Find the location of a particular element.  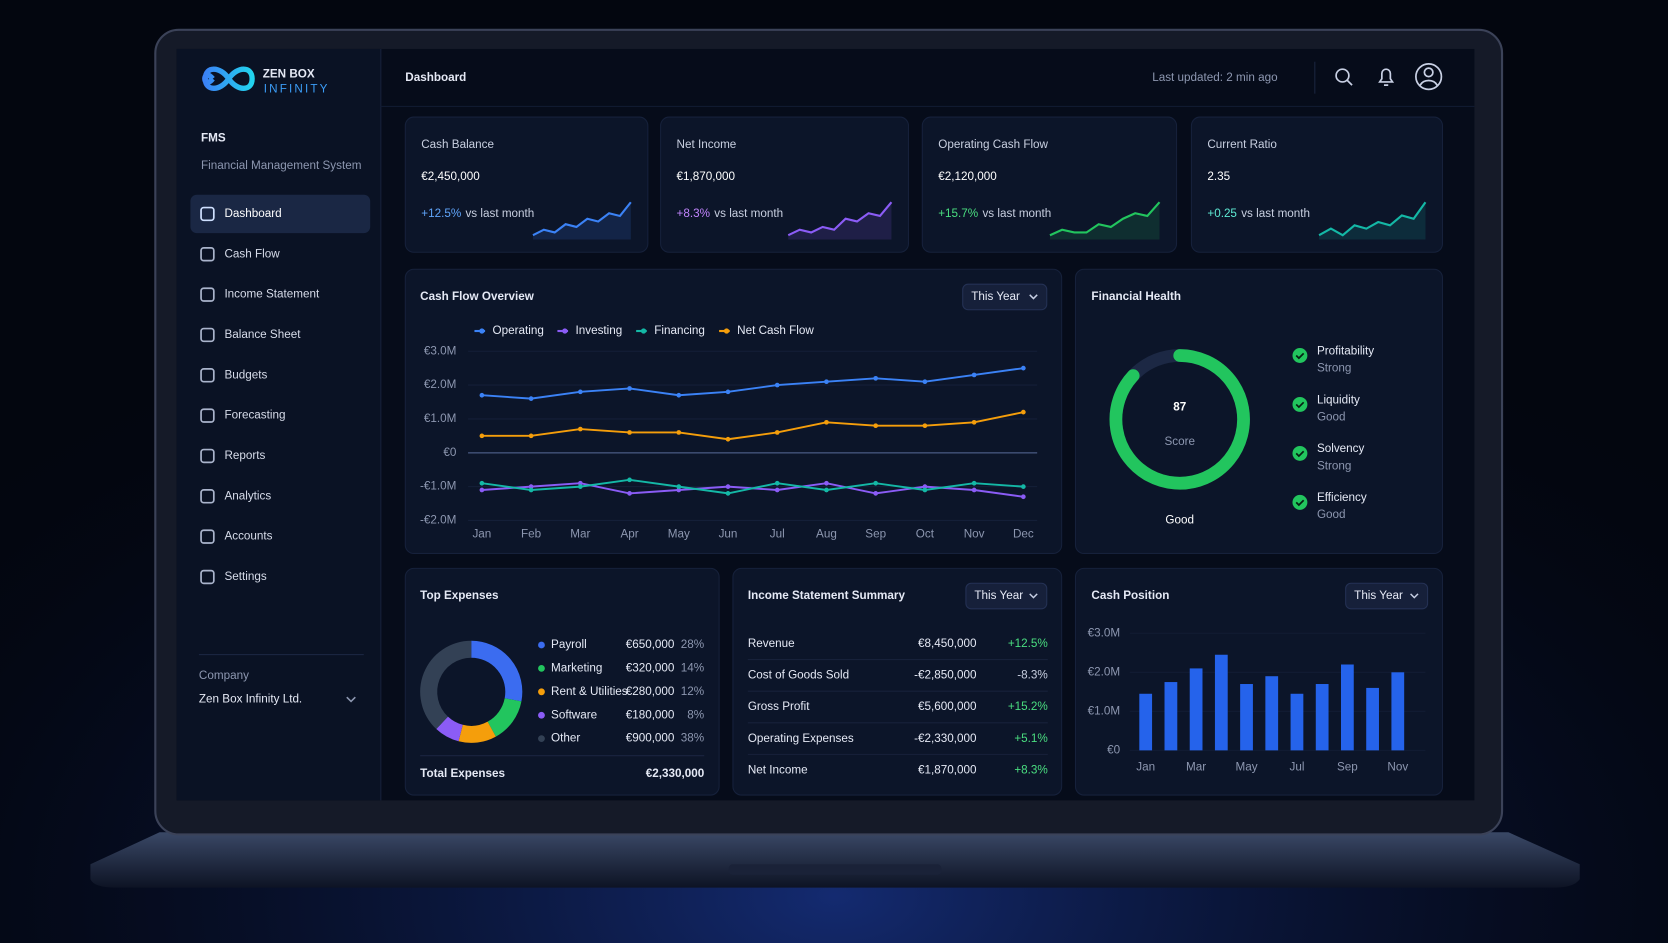

x-tick-label: May is located at coordinates (679, 533).